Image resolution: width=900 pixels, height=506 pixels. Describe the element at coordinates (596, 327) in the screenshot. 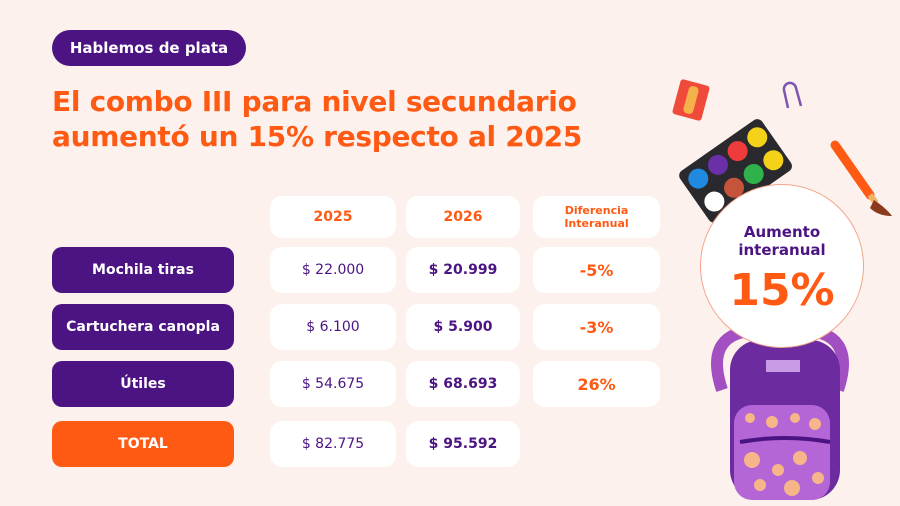

I see `value-diff: -3%` at that location.